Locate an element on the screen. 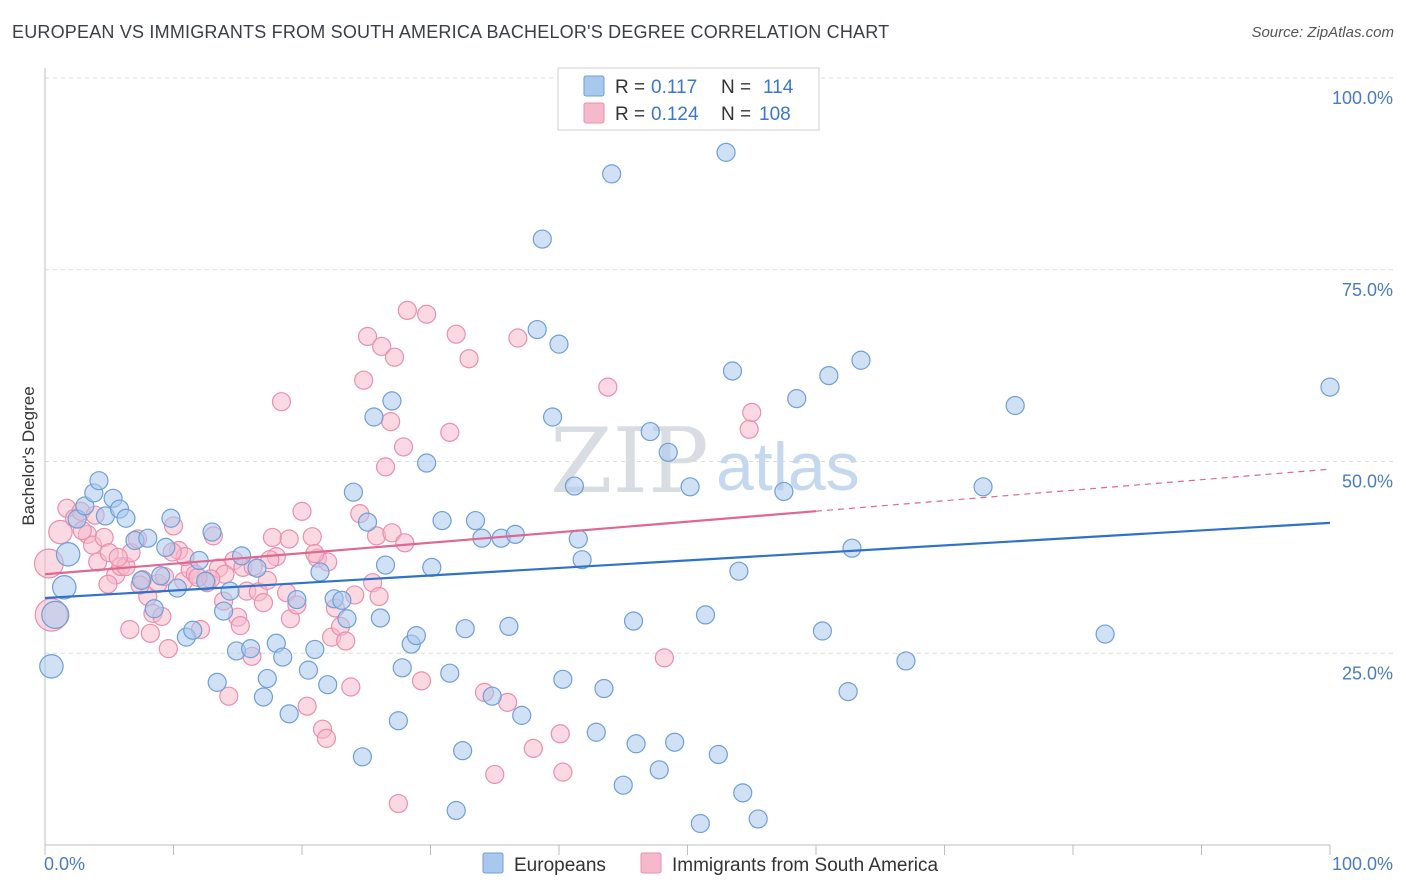 This screenshot has height=892, width=1406. bottom-legend-swatch-europeans is located at coordinates (493, 863).